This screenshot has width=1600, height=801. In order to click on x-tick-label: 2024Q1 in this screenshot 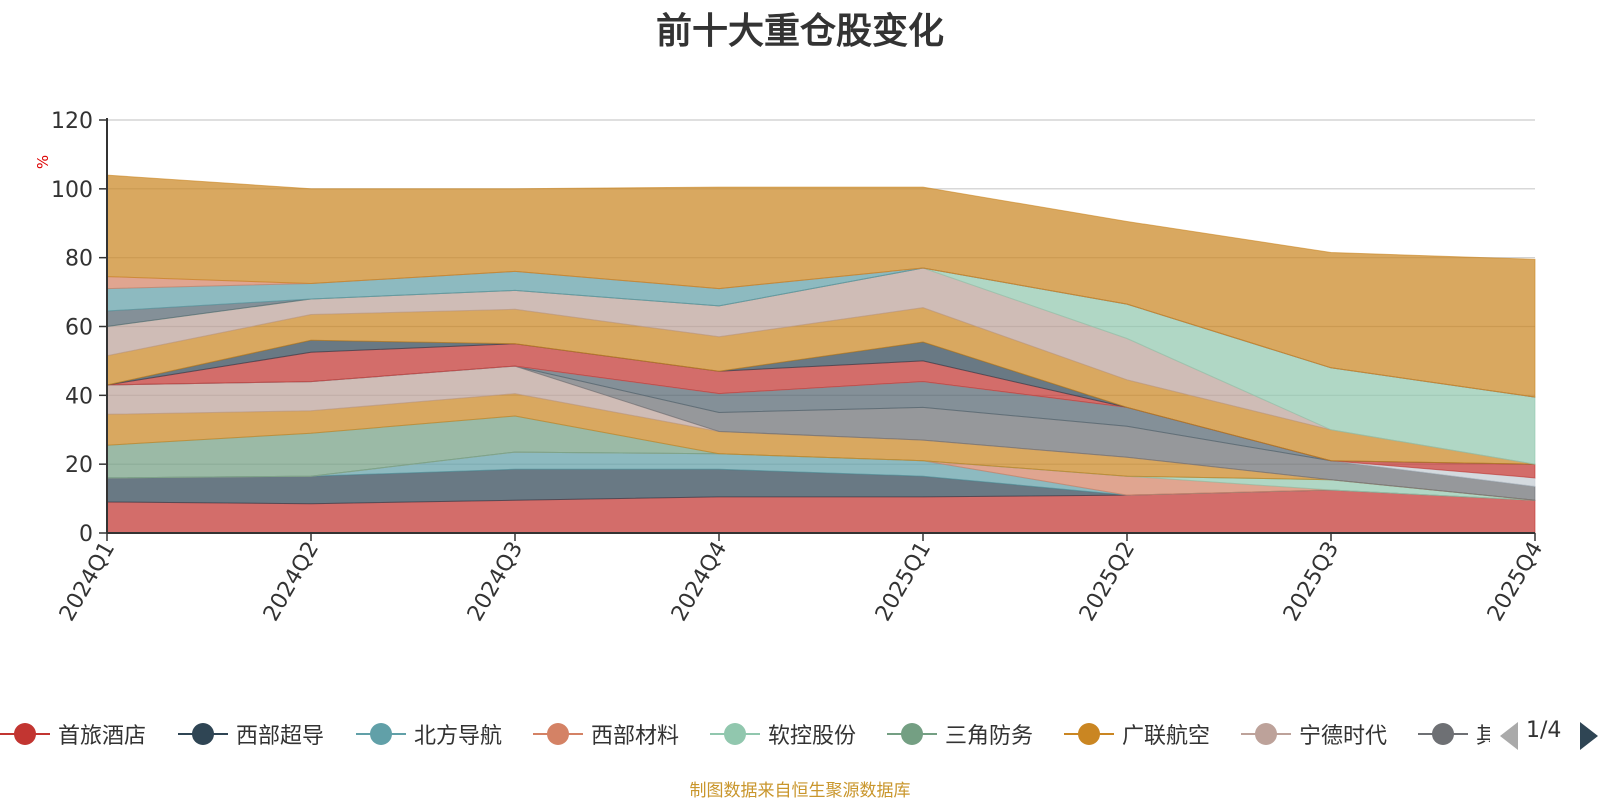, I will do `click(87, 582)`.